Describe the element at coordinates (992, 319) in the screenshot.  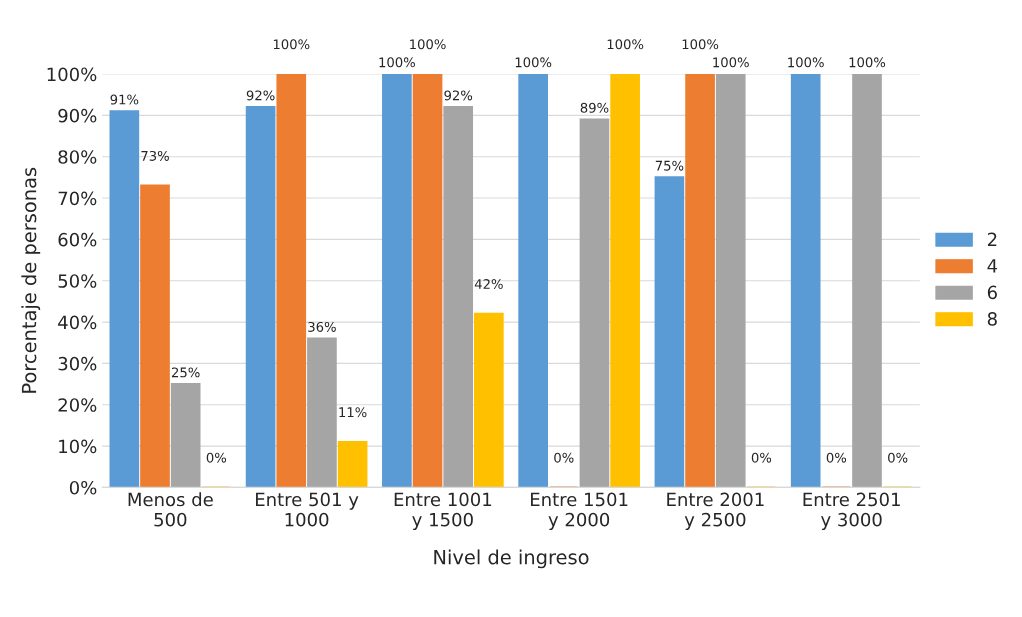
I see `legend-label: 8` at that location.